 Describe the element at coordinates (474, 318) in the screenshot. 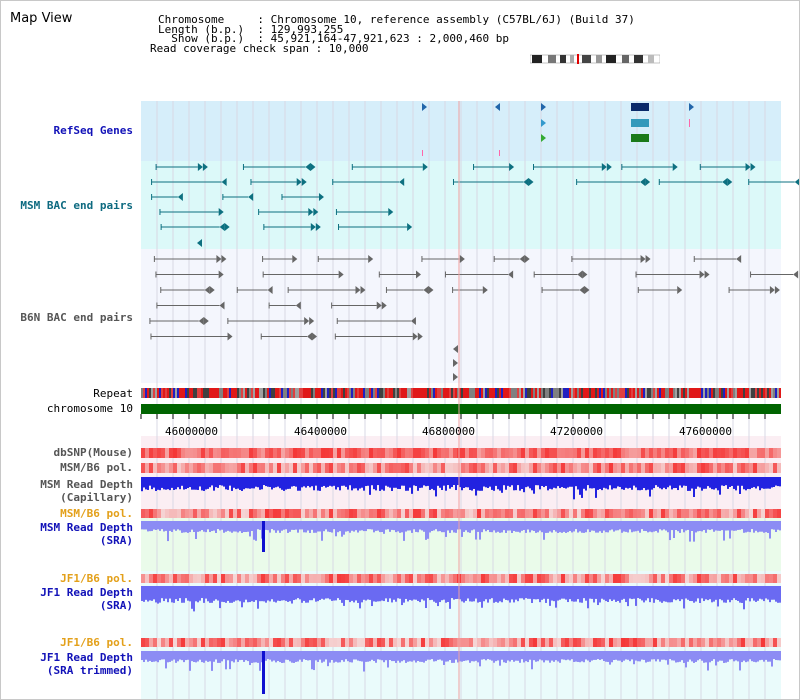

I see `b6n-bac-features` at that location.